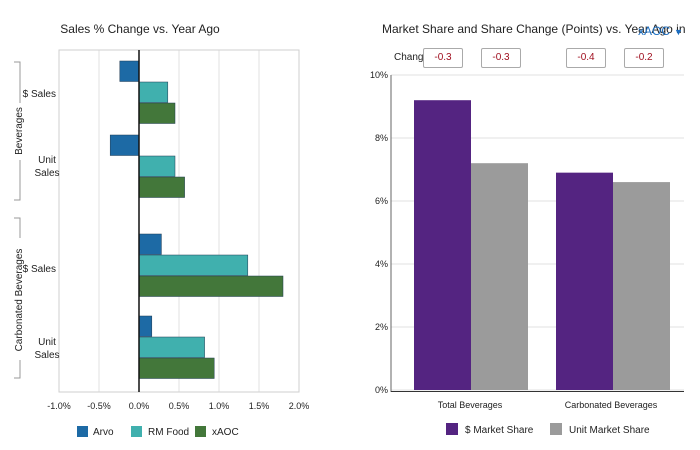 The image size is (700, 450). I want to click on legend-item-rm-food: RM Food, so click(160, 432).